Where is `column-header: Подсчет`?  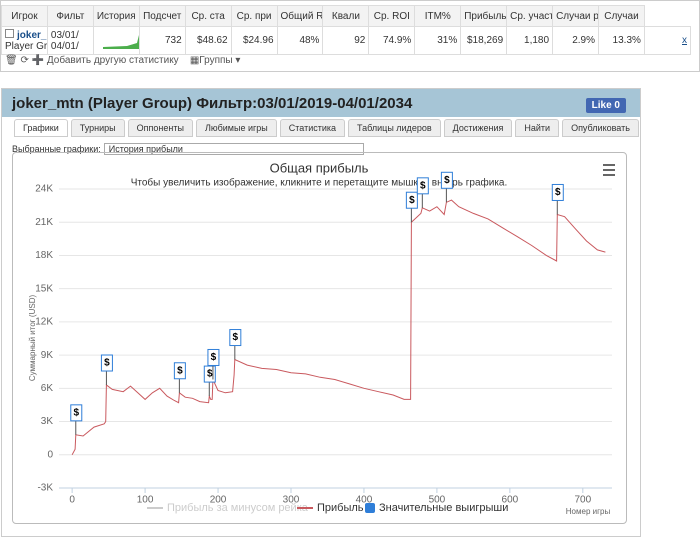
column-header: Подсчет is located at coordinates (162, 16).